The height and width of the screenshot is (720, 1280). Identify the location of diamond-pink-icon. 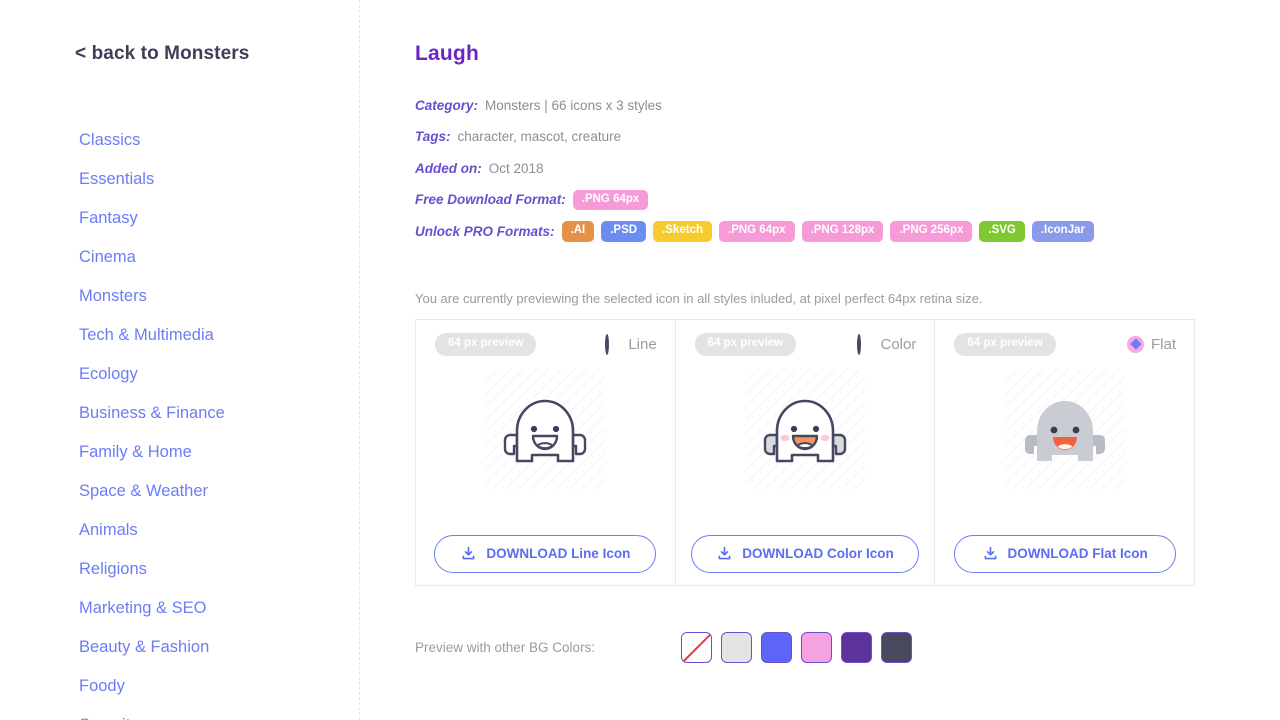
(1135, 344).